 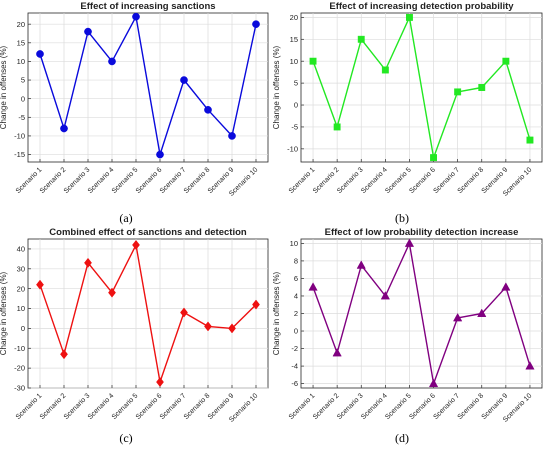 What do you see at coordinates (19, 388) in the screenshot?
I see `y-tick-label: -30` at bounding box center [19, 388].